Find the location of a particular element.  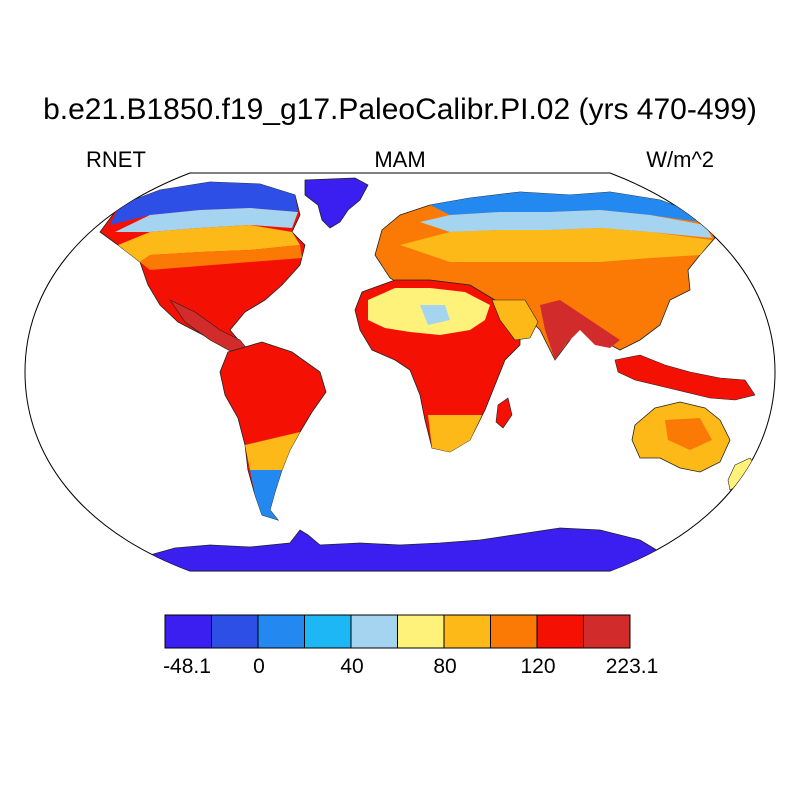

indonesia is located at coordinates (685, 377).